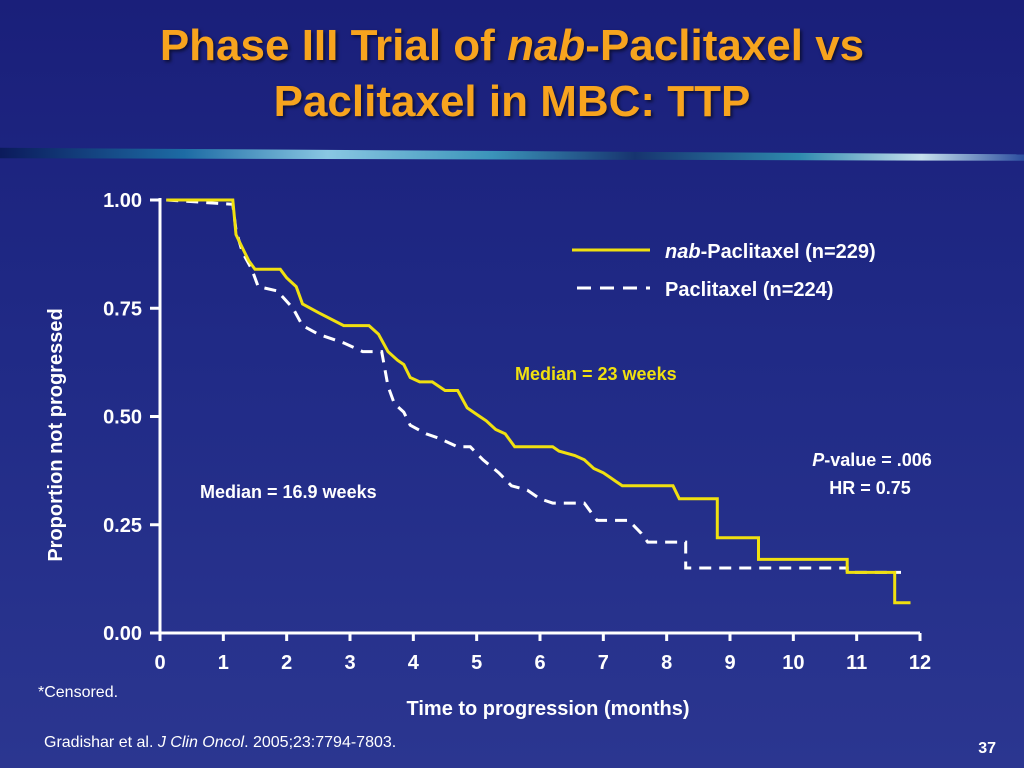 The height and width of the screenshot is (768, 1024). What do you see at coordinates (122, 201) in the screenshot?
I see `y-tick-label: 1.00` at bounding box center [122, 201].